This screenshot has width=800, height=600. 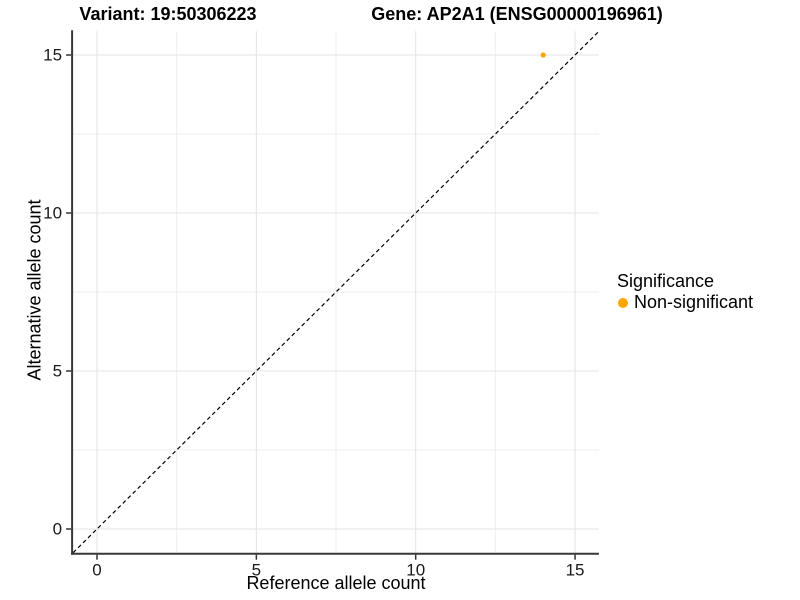 What do you see at coordinates (168, 14) in the screenshot?
I see `variant-title: Variant: 19:50306223` at bounding box center [168, 14].